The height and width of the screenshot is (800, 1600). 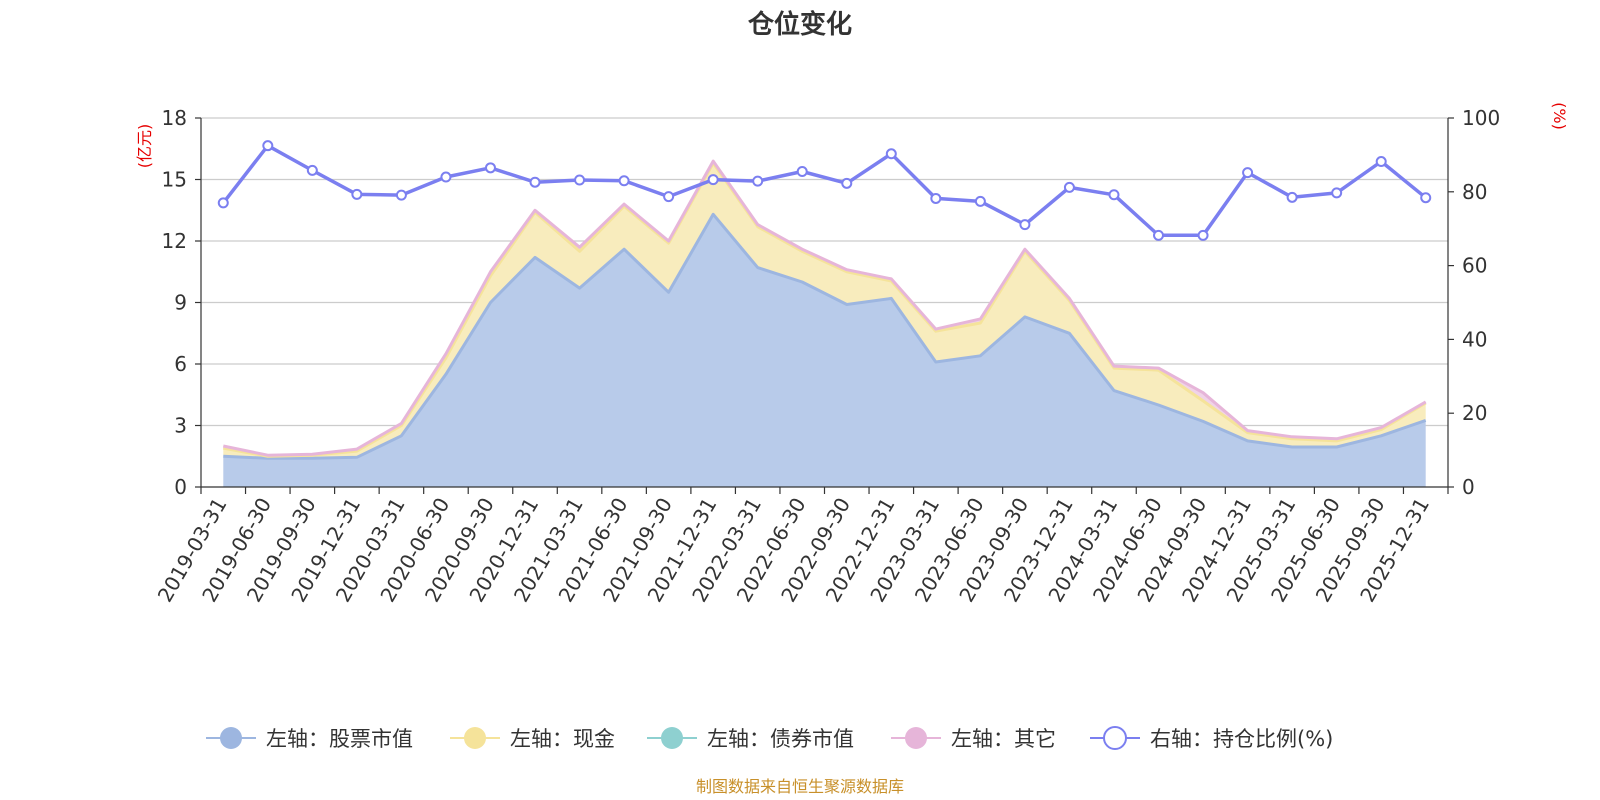 I want to click on ratio-markers, so click(x=824, y=190).